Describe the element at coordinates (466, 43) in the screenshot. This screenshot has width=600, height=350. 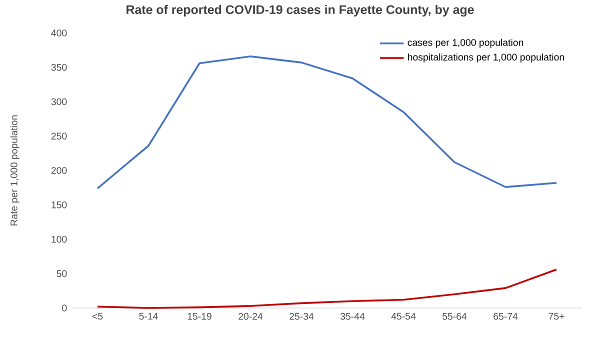
I see `legend-label: cases per 1,000 population` at that location.